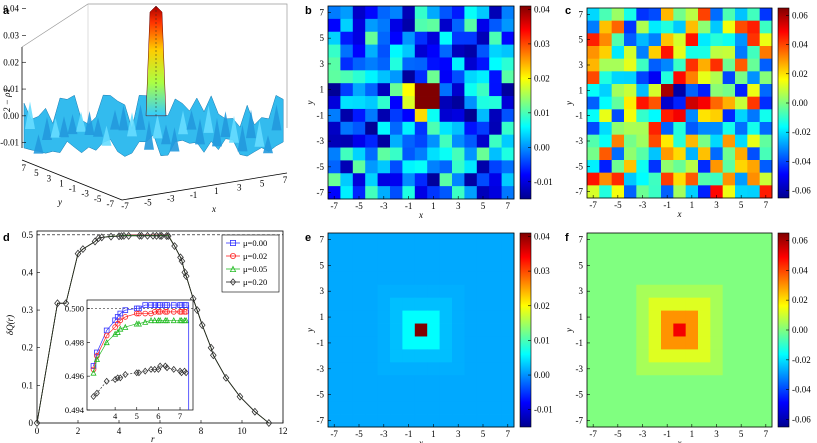 This screenshot has height=443, width=817. What do you see at coordinates (581, 65) in the screenshot?
I see `heatmap-c-y-tick-label: 3` at bounding box center [581, 65].